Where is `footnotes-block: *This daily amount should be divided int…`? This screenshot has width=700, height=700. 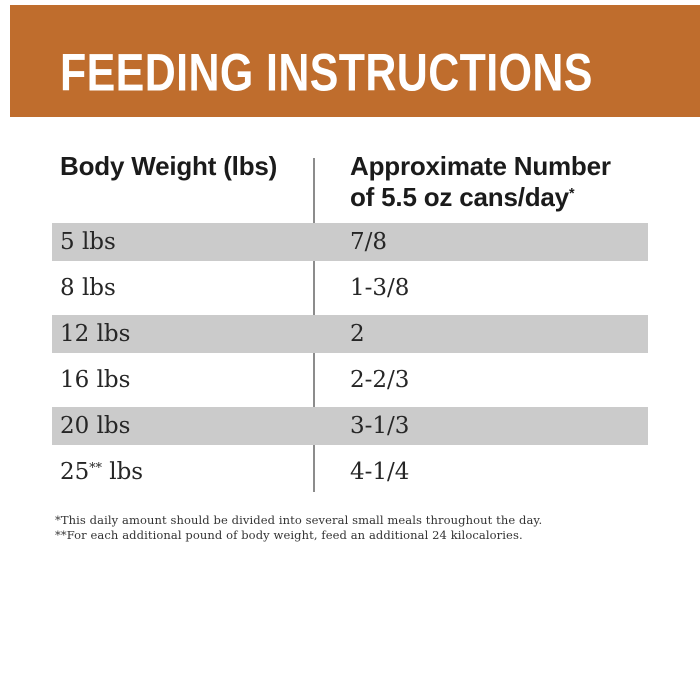
footnotes-block: *This daily amount should be divided int… is located at coordinates (298, 528).